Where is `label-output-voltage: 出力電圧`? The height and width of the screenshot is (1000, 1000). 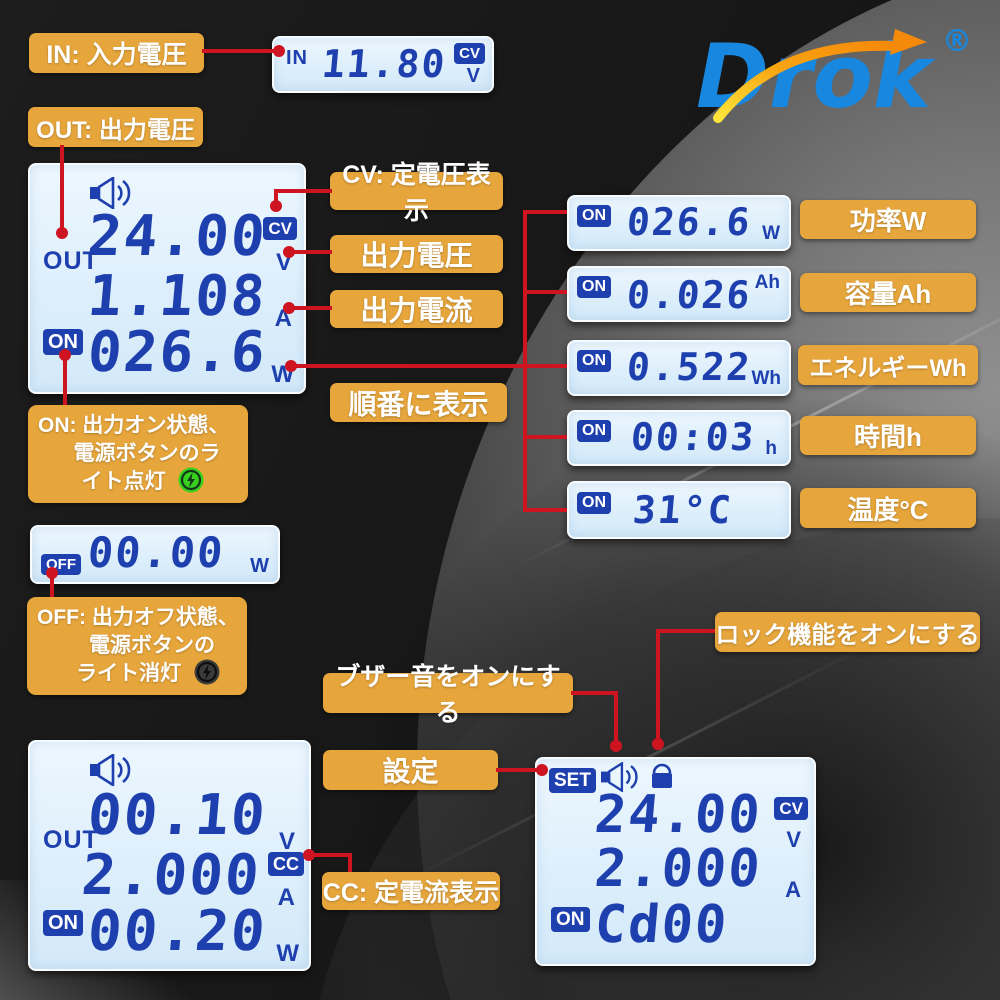
label-output-voltage: 出力電圧 is located at coordinates (416, 254).